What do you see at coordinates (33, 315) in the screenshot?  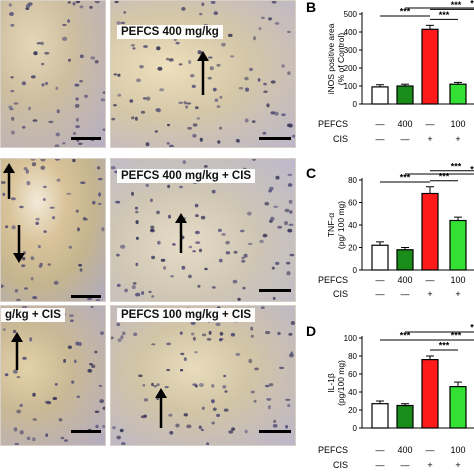 I see `micrograph-label: g/kg + CIS` at bounding box center [33, 315].